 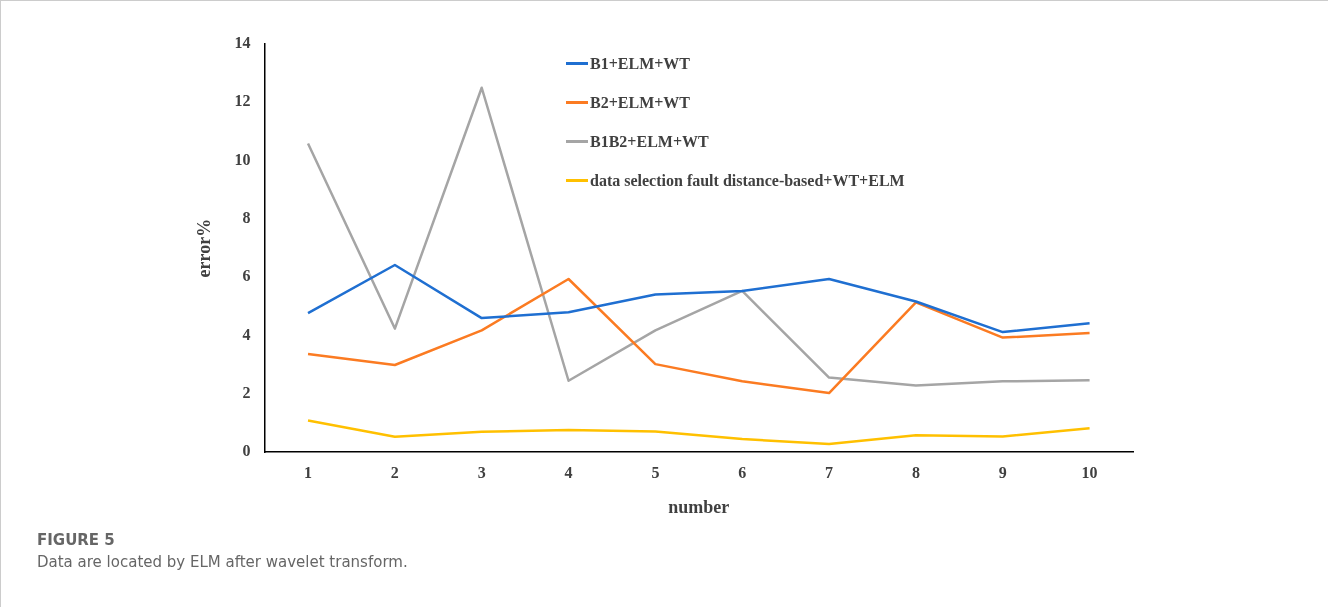 I want to click on legend-label: B1+ELM+WT, so click(x=640, y=63).